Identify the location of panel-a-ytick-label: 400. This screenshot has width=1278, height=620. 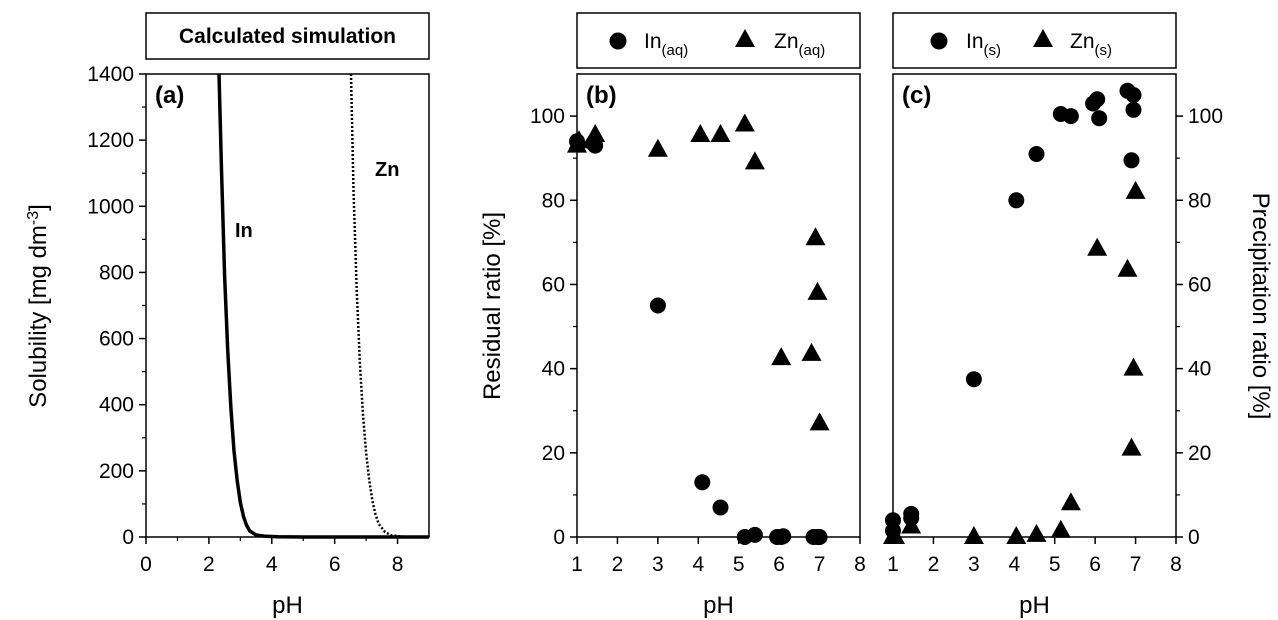
(116, 405).